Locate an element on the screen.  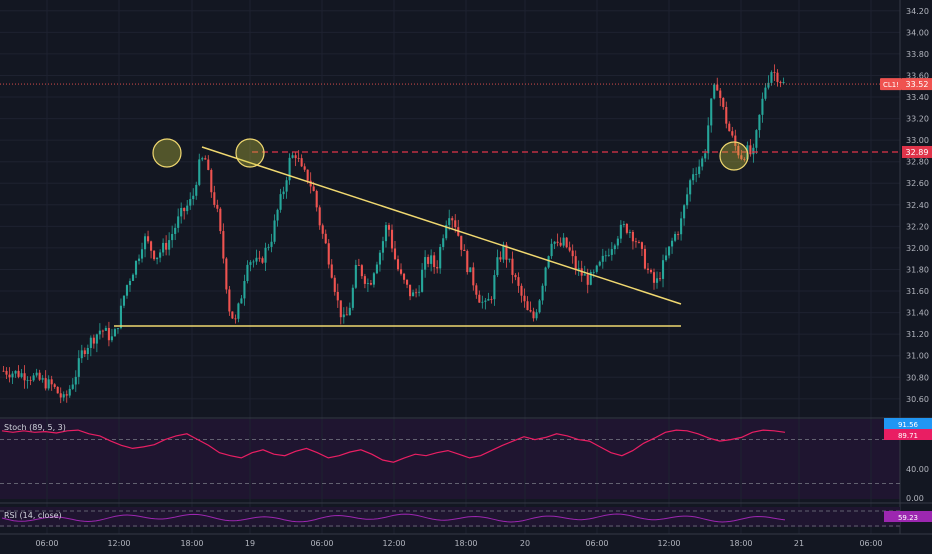
price-tick-label: 33.80 is located at coordinates (917, 54).